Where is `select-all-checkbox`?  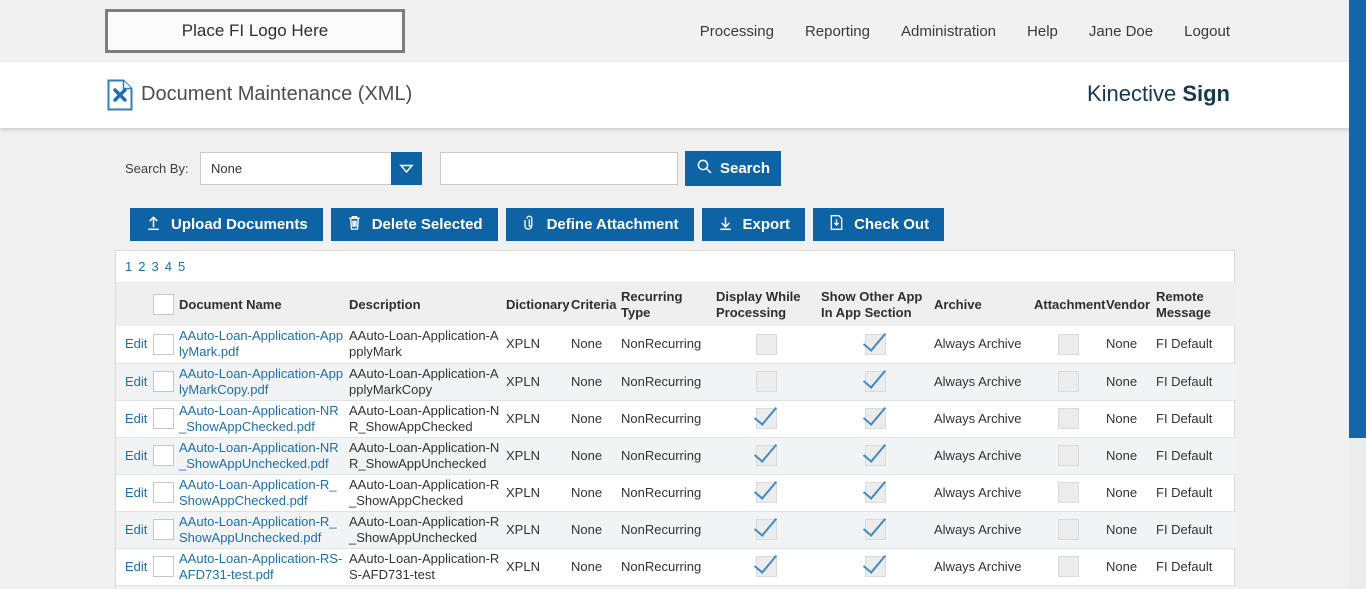 select-all-checkbox is located at coordinates (163, 304).